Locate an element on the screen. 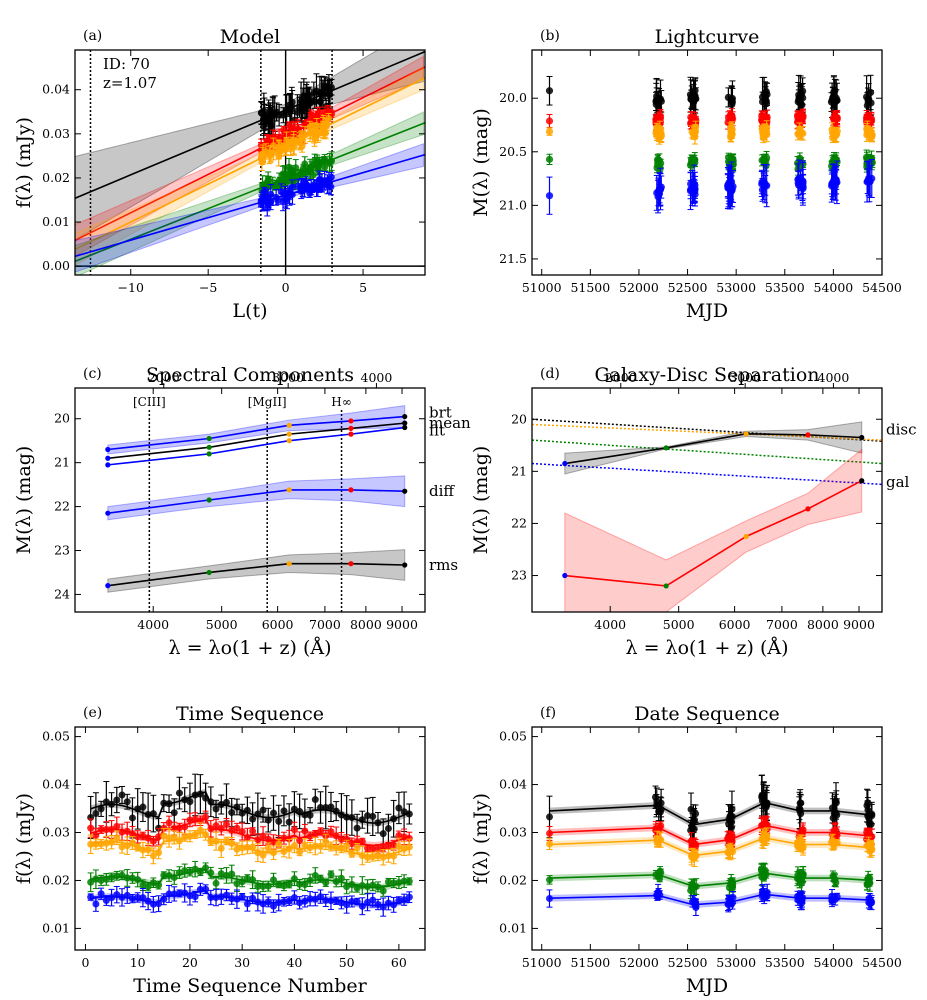 The width and height of the screenshot is (927, 1000). x-tick-label: 6000 is located at coordinates (278, 624).